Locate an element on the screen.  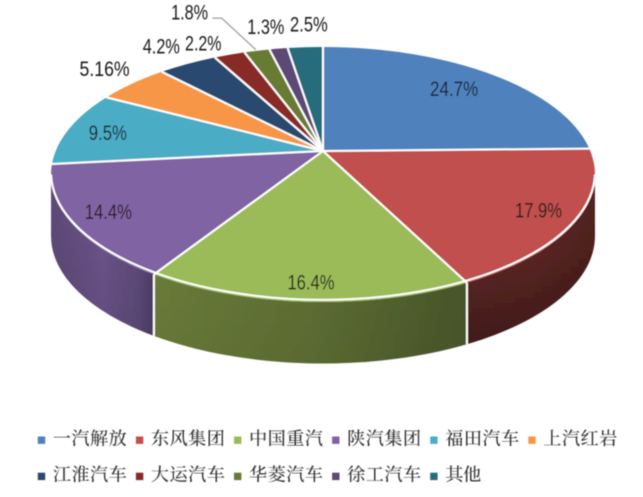
svg-text: 16.4% is located at coordinates (310, 283).